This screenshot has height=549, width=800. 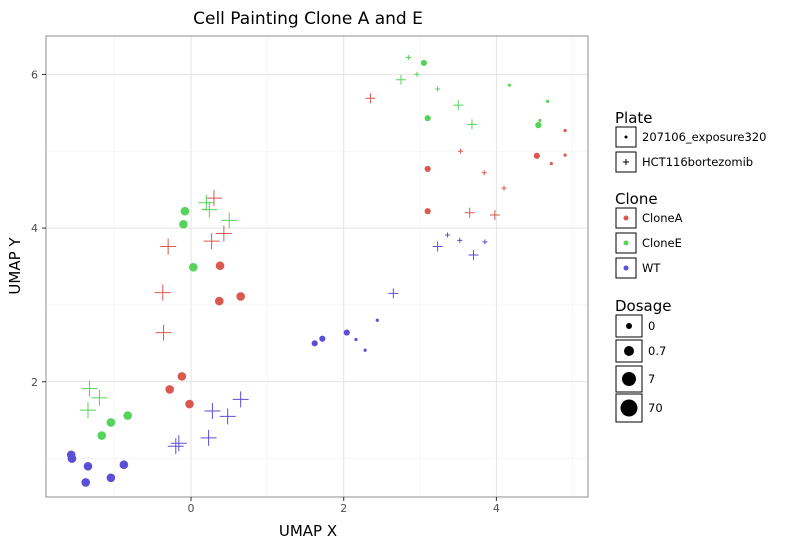 I want to click on x-tick-label: 4, so click(x=496, y=508).